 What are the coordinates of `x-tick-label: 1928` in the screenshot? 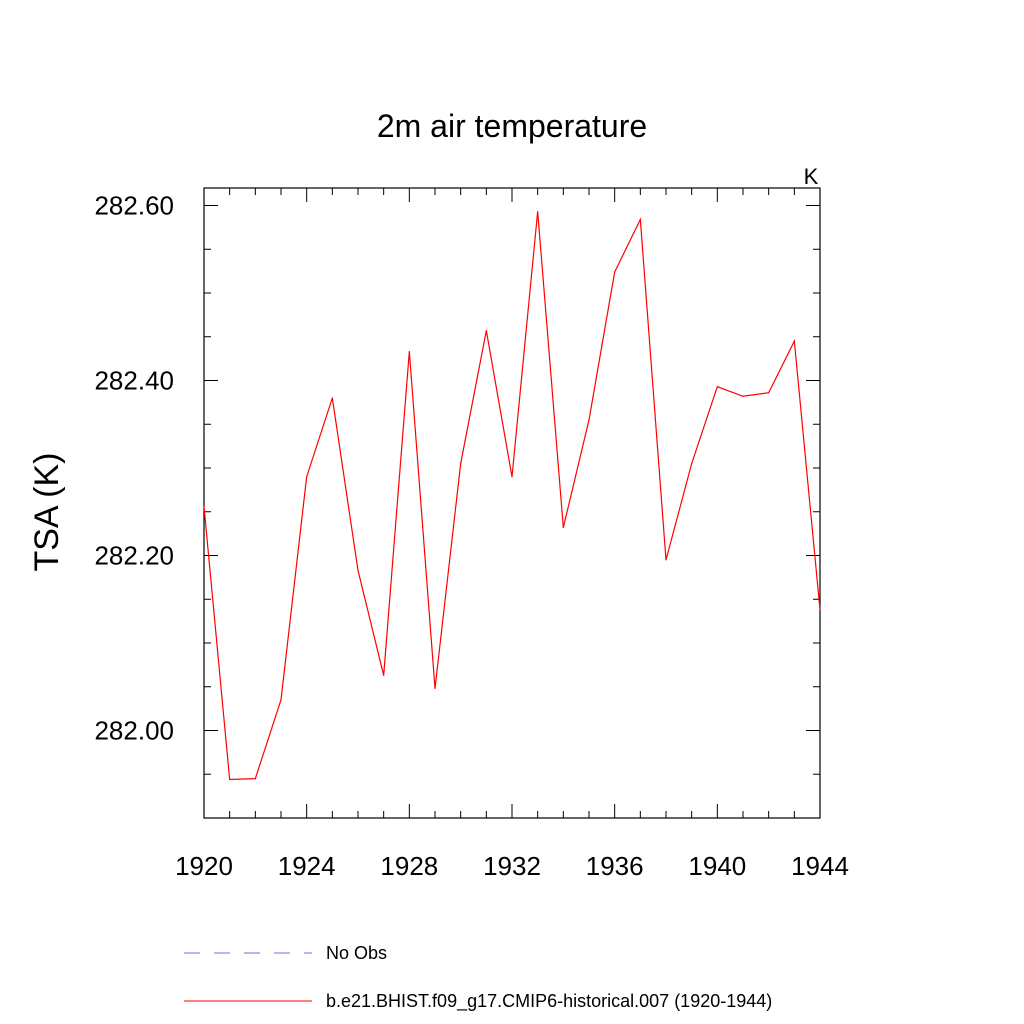 It's located at (409, 866).